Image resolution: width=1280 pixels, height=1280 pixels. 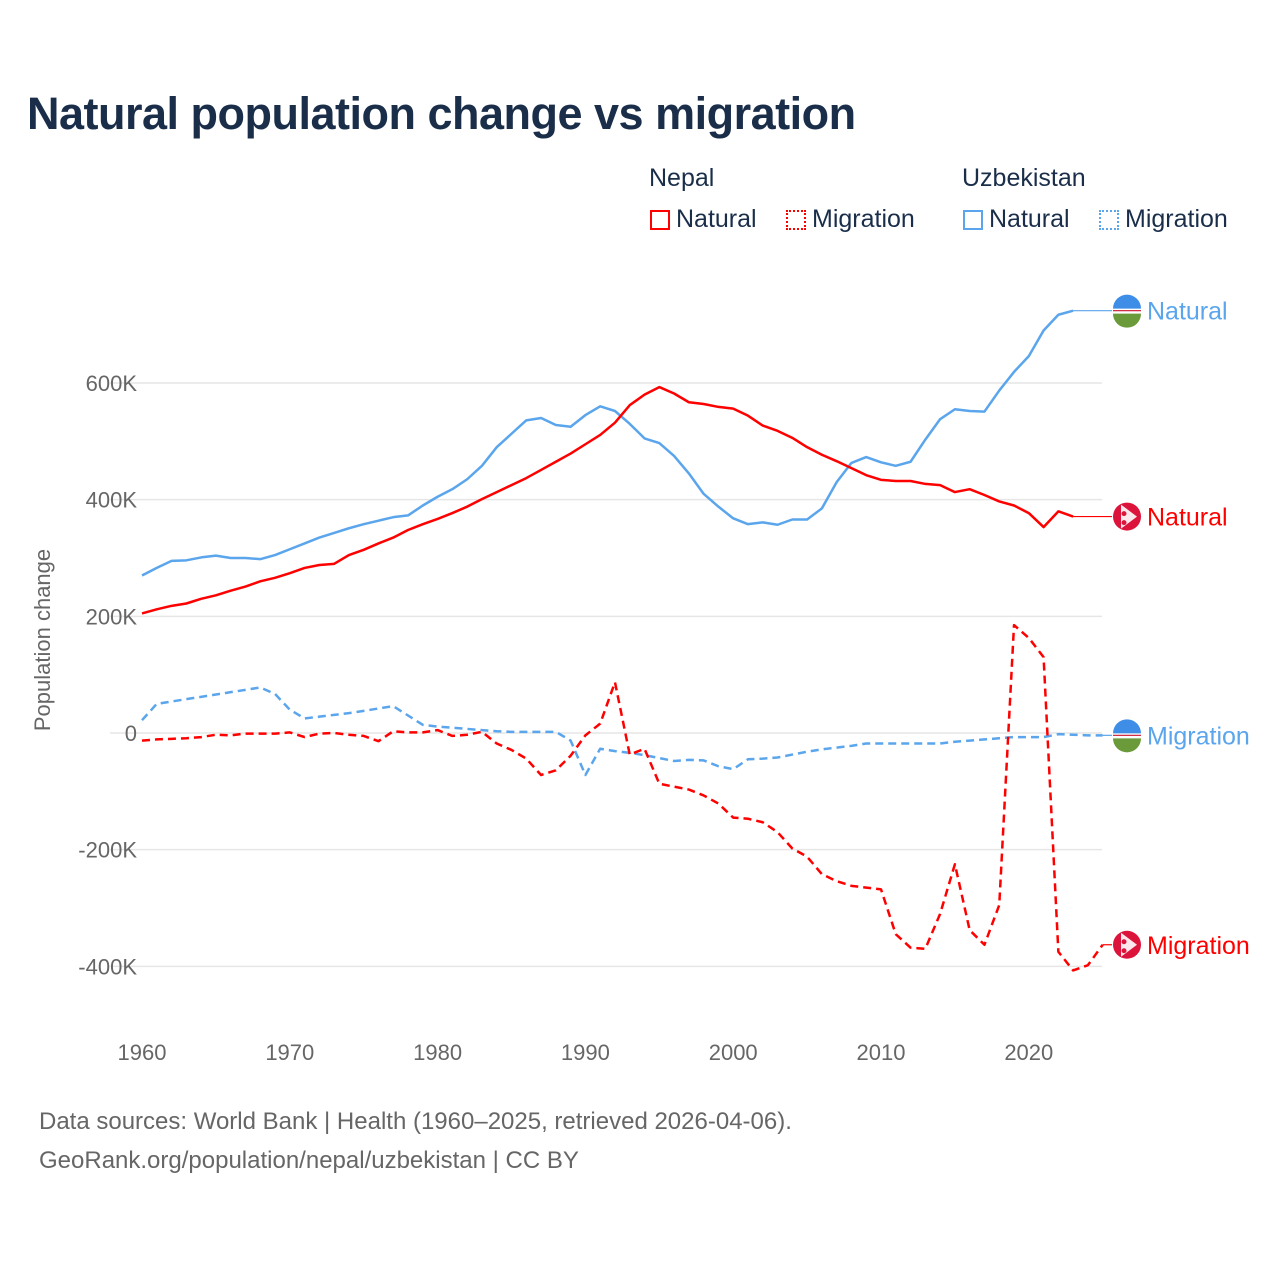 I want to click on legend-nepal-natural: Natural, so click(x=703, y=219).